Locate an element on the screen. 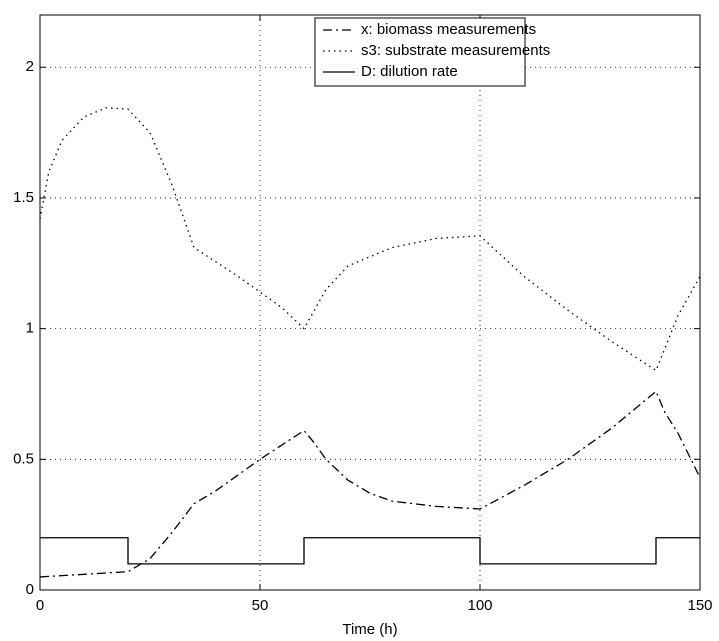 This screenshot has height=641, width=719. y-tick-label: 1 is located at coordinates (30, 328).